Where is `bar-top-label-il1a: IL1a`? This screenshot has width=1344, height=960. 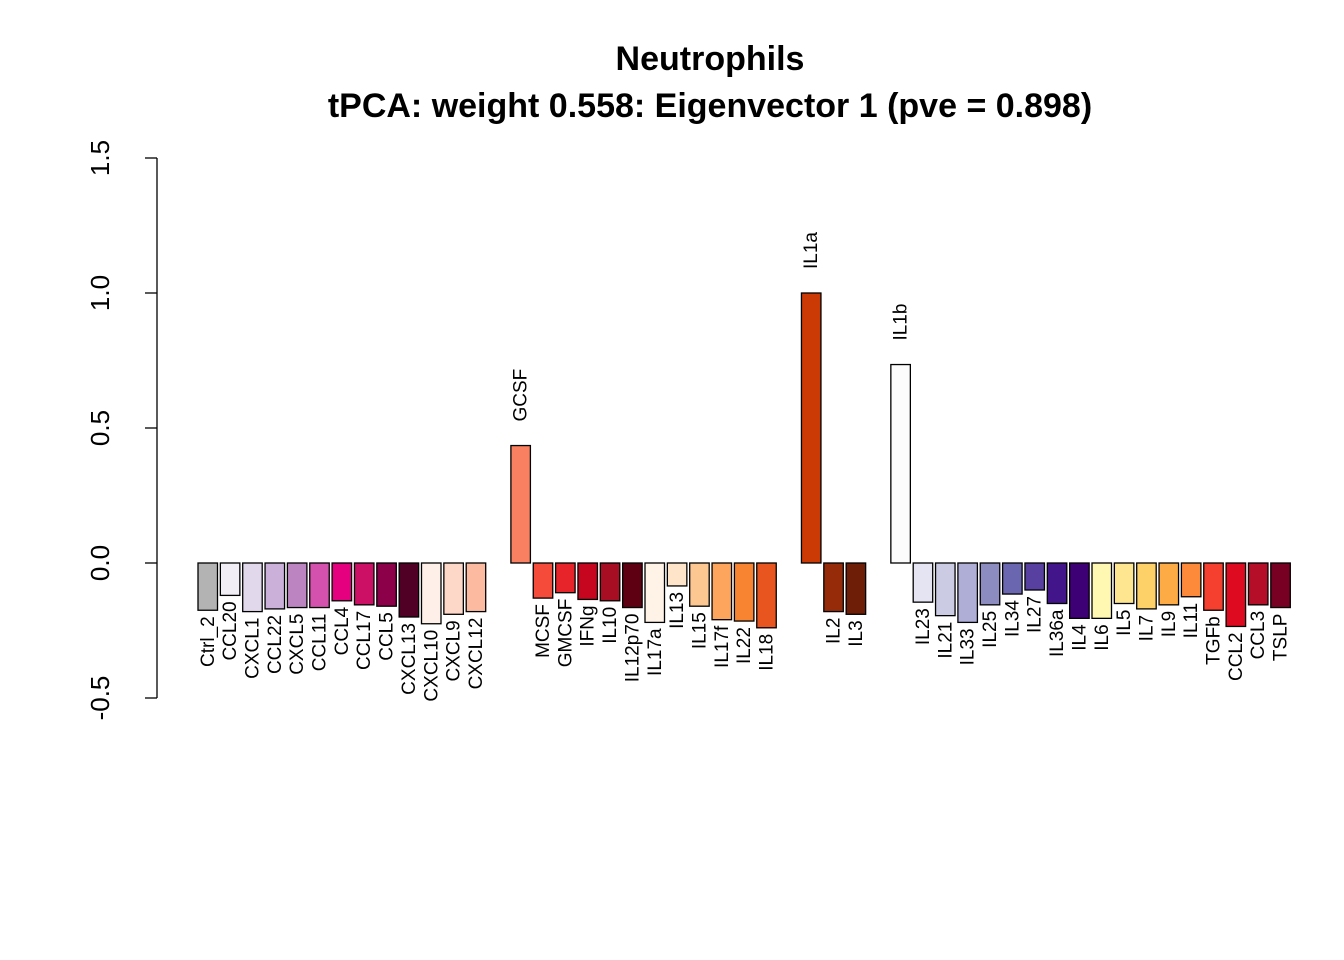
bar-top-label-il1a: IL1a is located at coordinates (811, 250).